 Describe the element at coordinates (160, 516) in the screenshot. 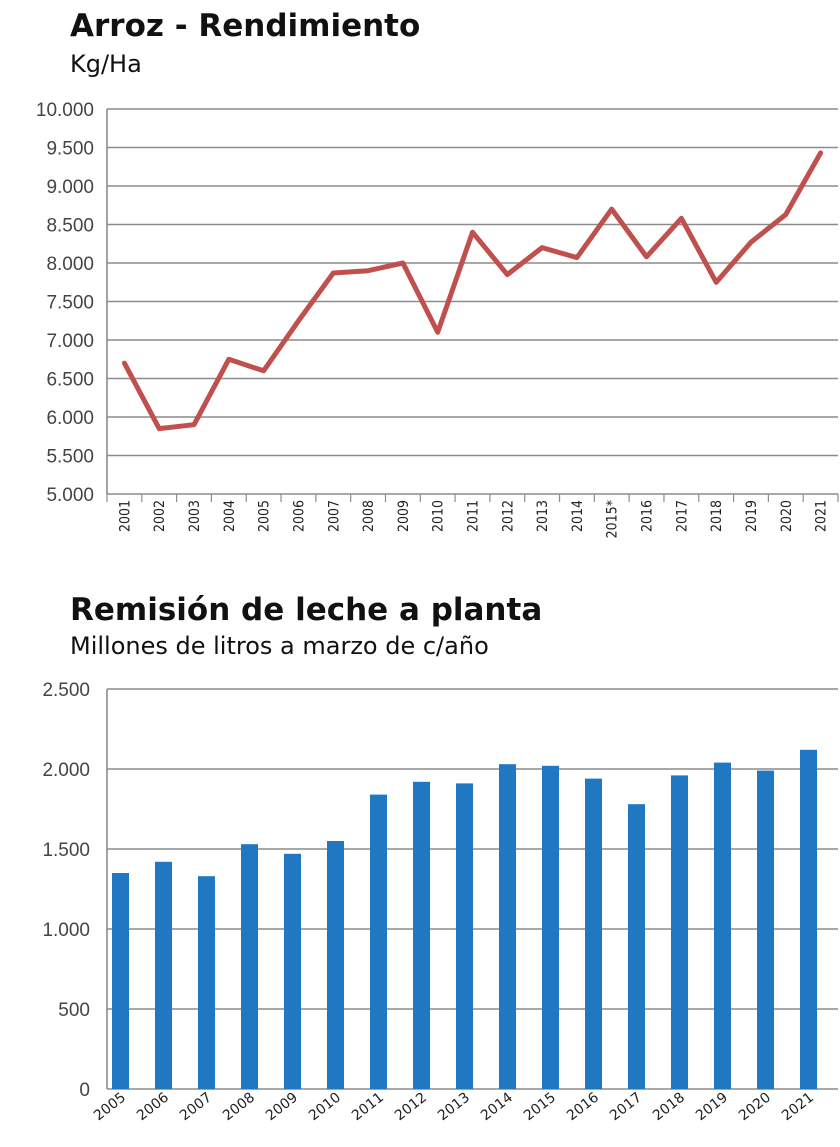

I see `x-tick-label: 2002` at that location.